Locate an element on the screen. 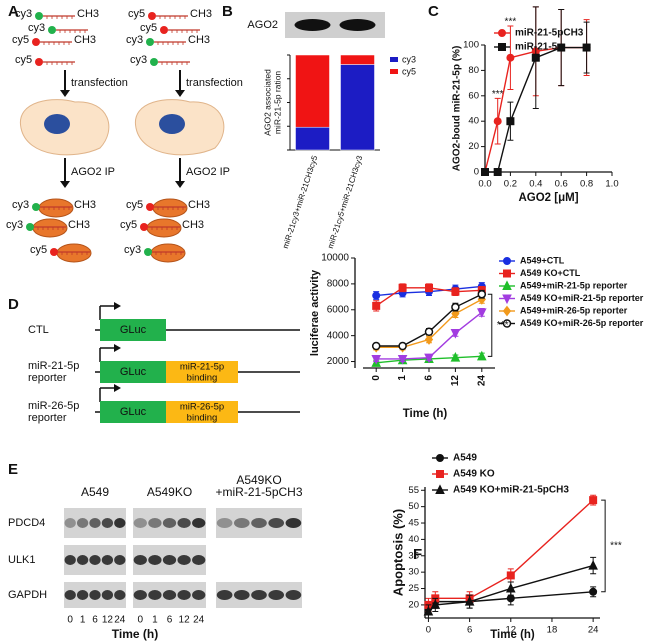 This screenshot has height=643, width=652. legend-label: A549 is located at coordinates (465, 458).